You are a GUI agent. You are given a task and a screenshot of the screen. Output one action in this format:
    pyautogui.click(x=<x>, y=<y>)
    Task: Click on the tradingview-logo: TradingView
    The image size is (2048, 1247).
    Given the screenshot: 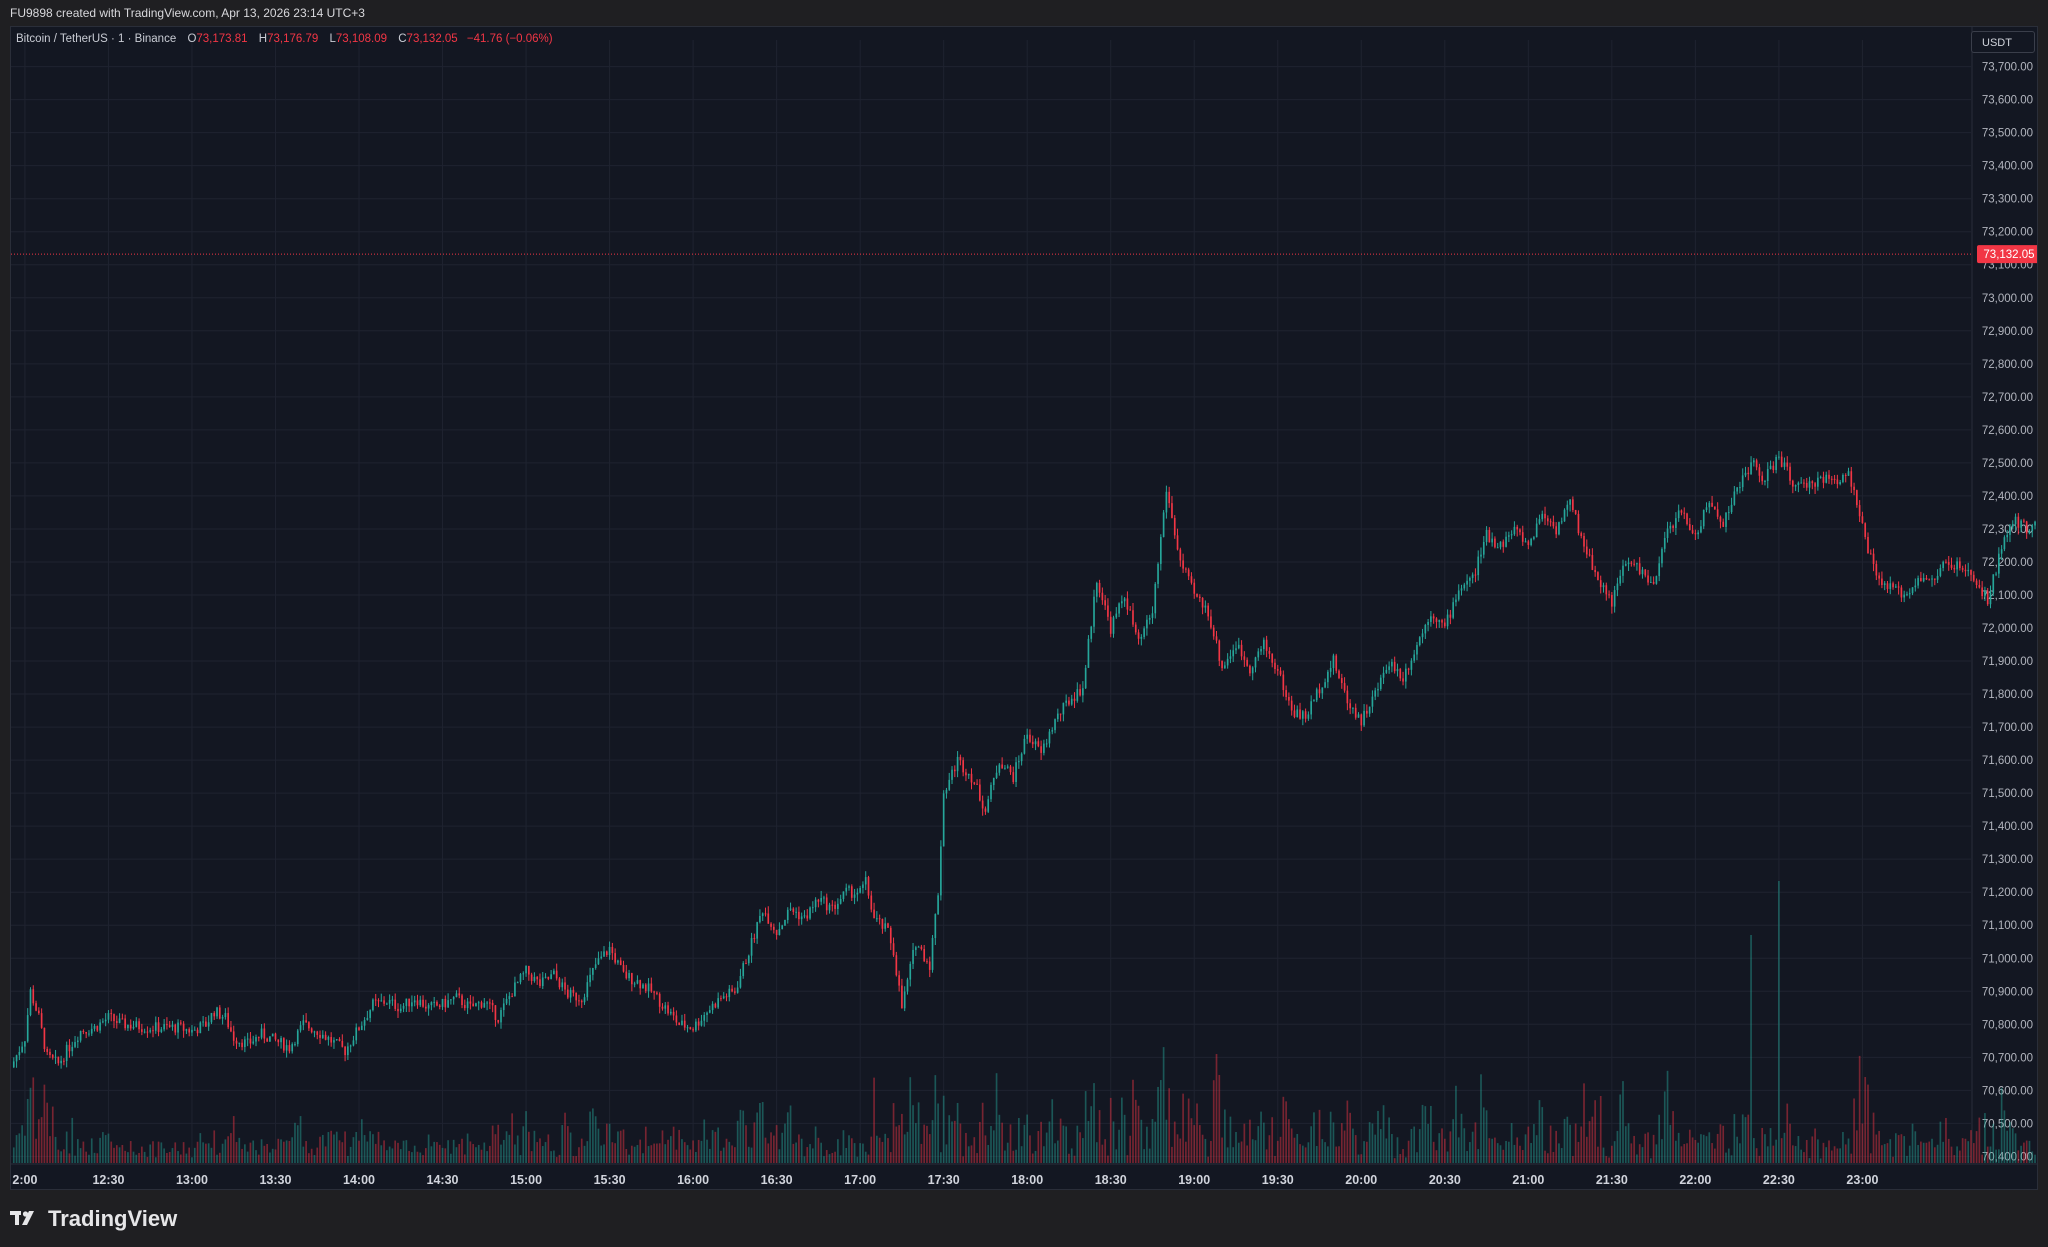 What is the action you would take?
    pyautogui.click(x=93, y=1219)
    